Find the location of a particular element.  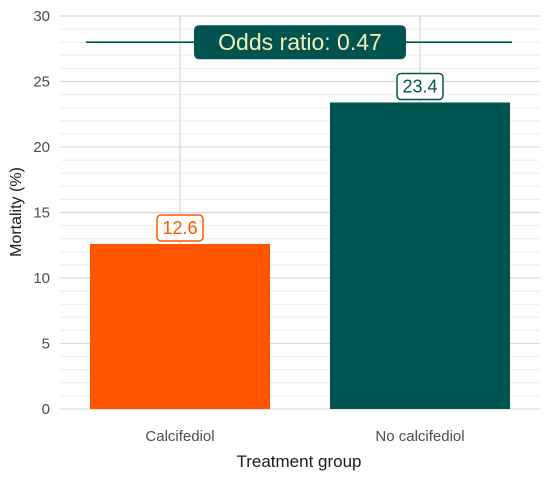

y-tick-label: 0 is located at coordinates (46, 409).